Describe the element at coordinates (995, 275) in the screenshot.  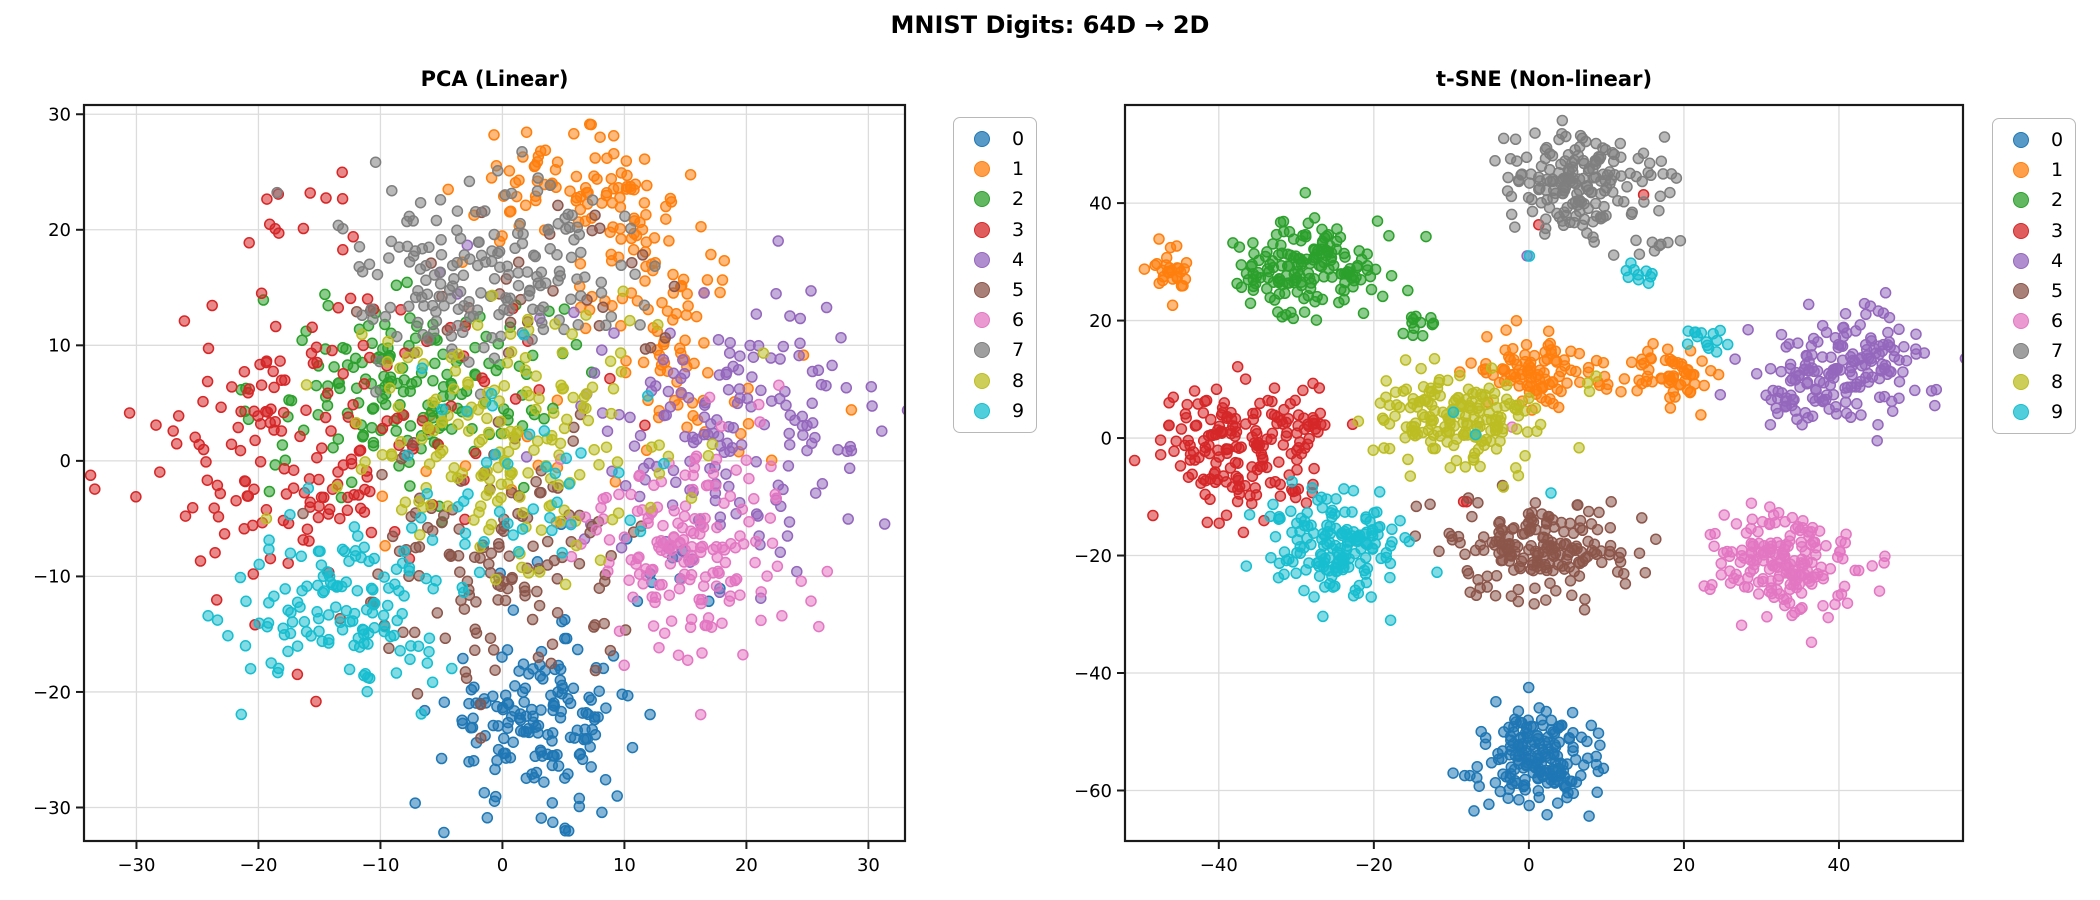
I see `pca-legend: 0 1 2 3 4 5 6 7 8 9` at that location.